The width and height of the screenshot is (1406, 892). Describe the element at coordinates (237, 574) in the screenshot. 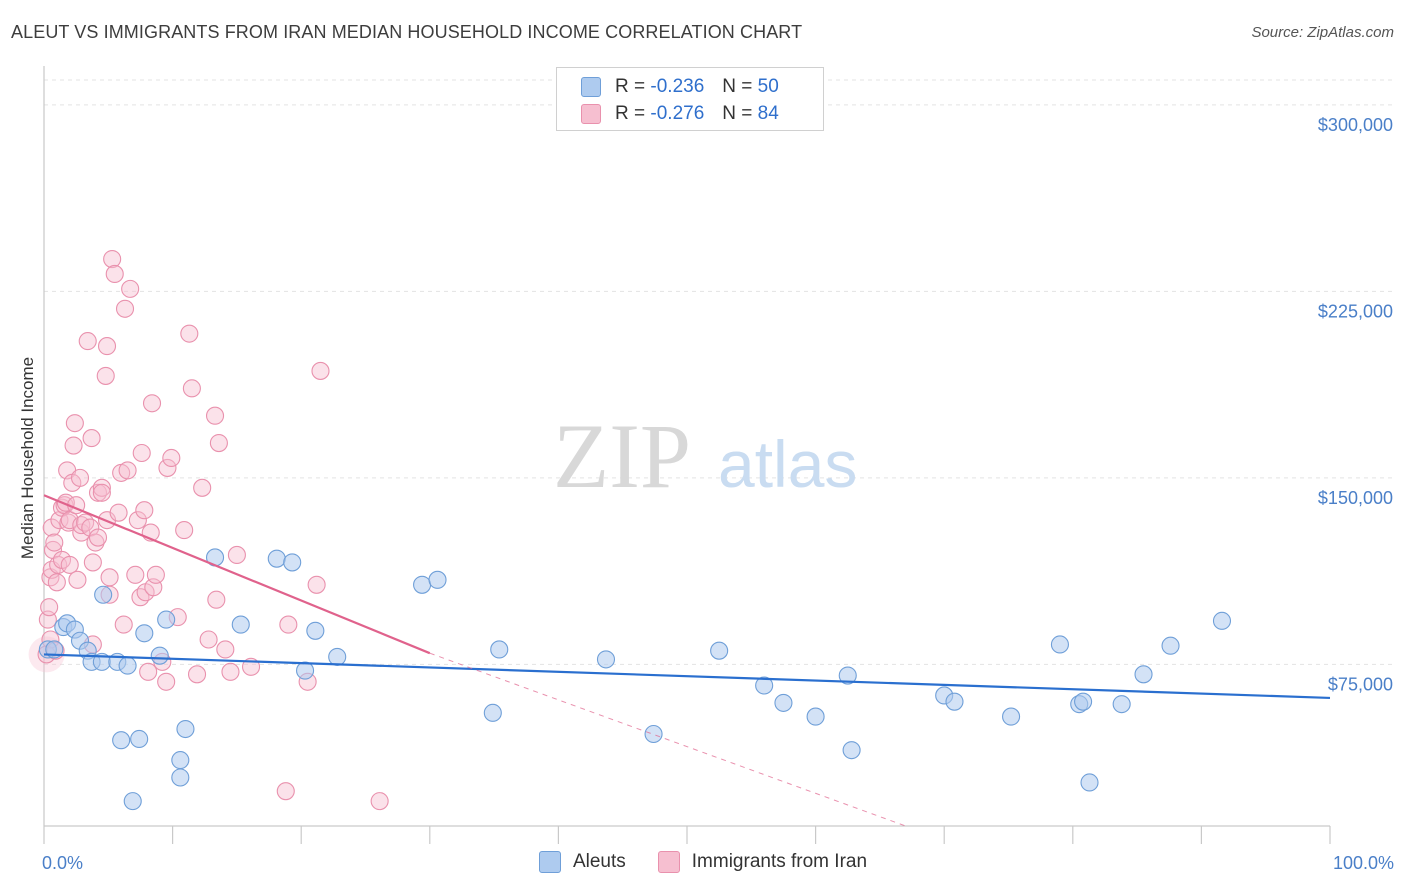

I see `iran-trend-line` at that location.